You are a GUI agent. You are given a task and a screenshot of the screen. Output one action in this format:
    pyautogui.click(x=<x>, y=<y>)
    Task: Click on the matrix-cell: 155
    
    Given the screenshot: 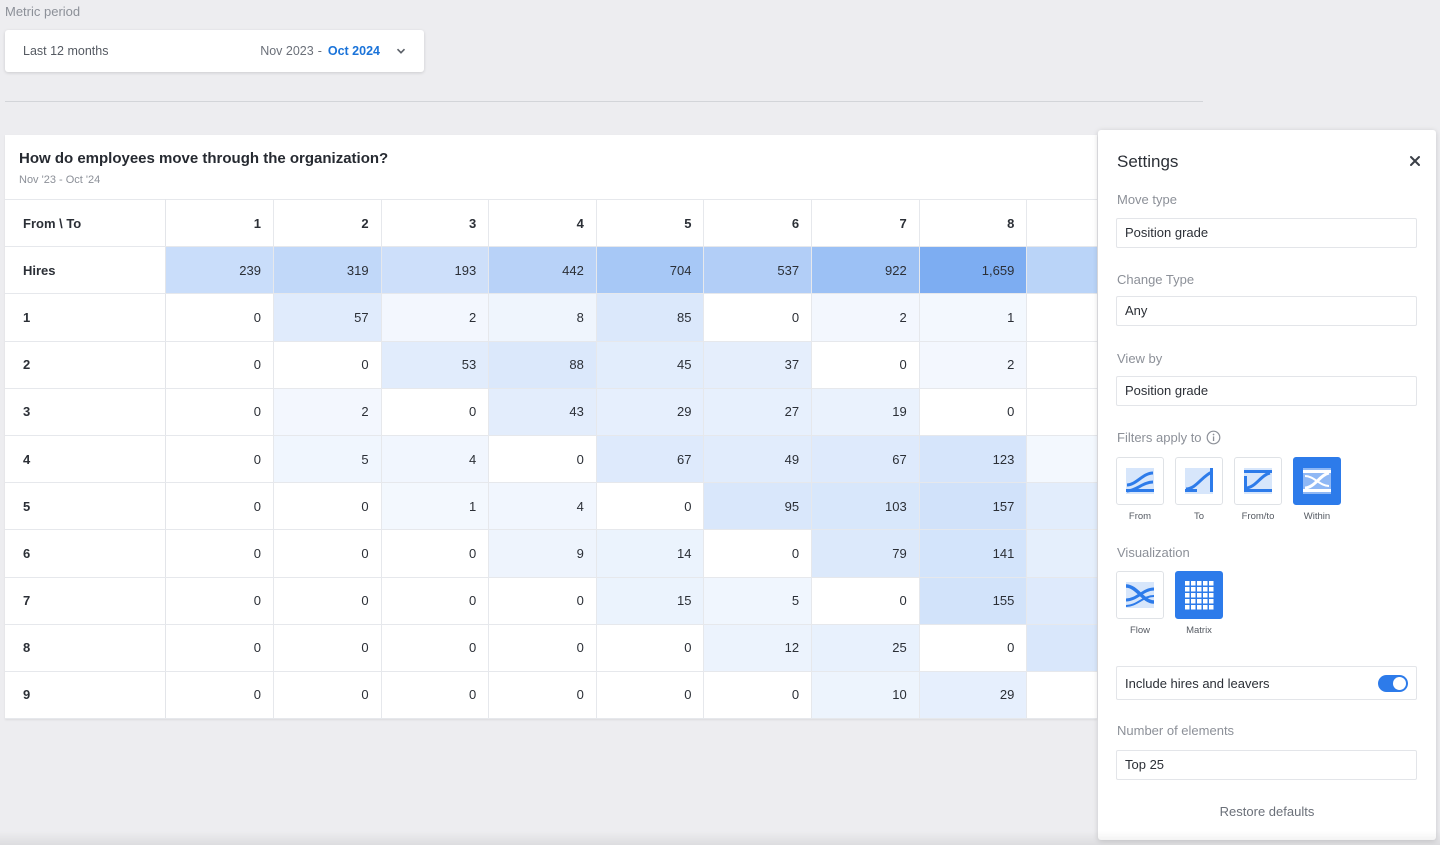 What is the action you would take?
    pyautogui.click(x=973, y=601)
    